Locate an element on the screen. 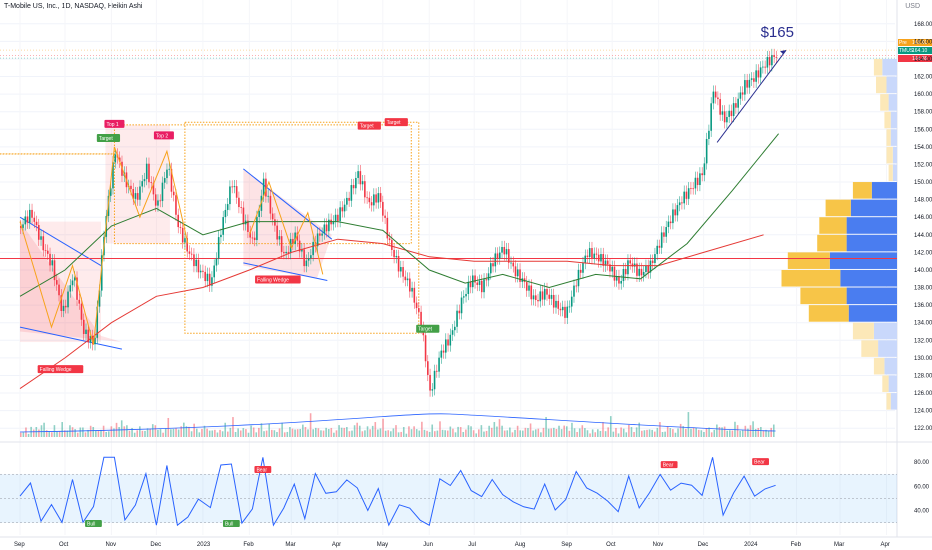  pattern-fill is located at coordinates (137, 184).